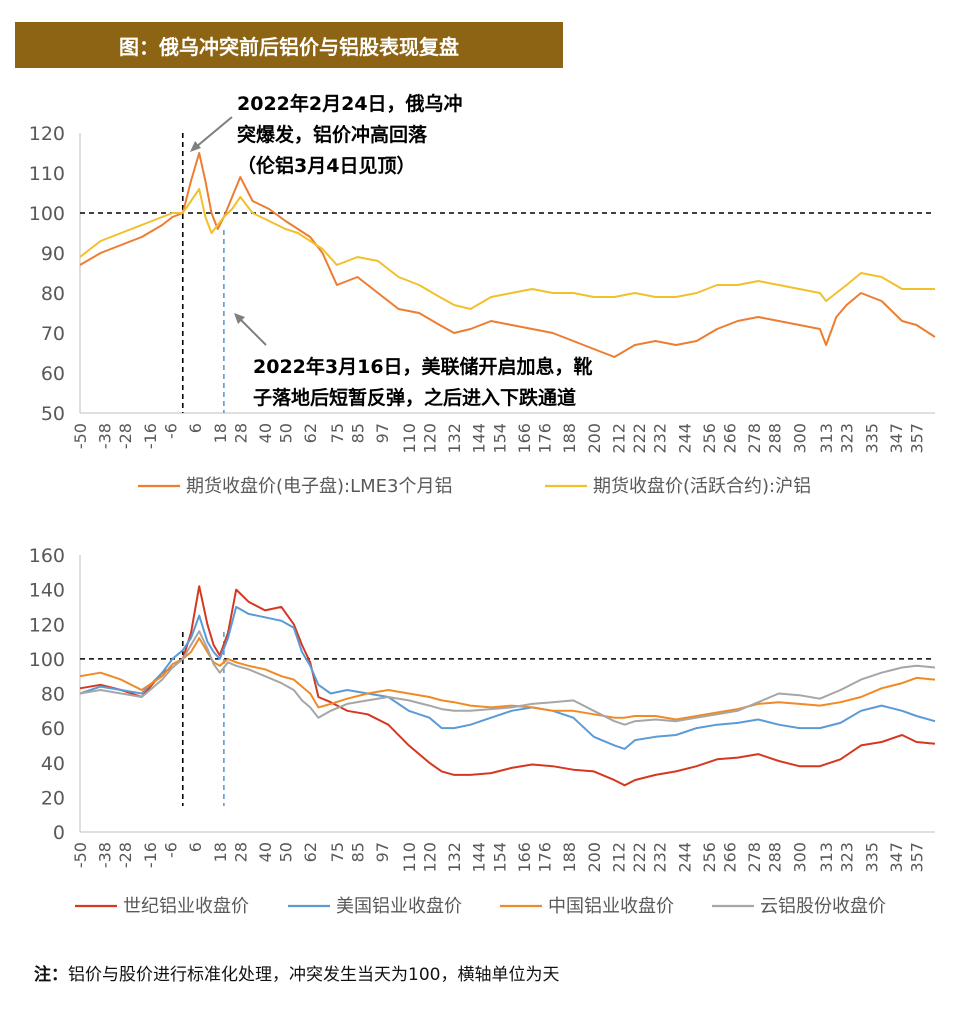 This screenshot has height=1010, width=972. What do you see at coordinates (125, 436) in the screenshot?
I see `x-tick-label: -28` at bounding box center [125, 436].